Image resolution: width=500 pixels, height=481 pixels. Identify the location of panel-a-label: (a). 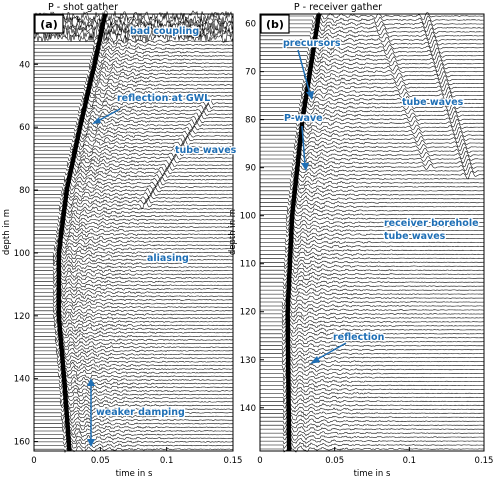
(48, 24).